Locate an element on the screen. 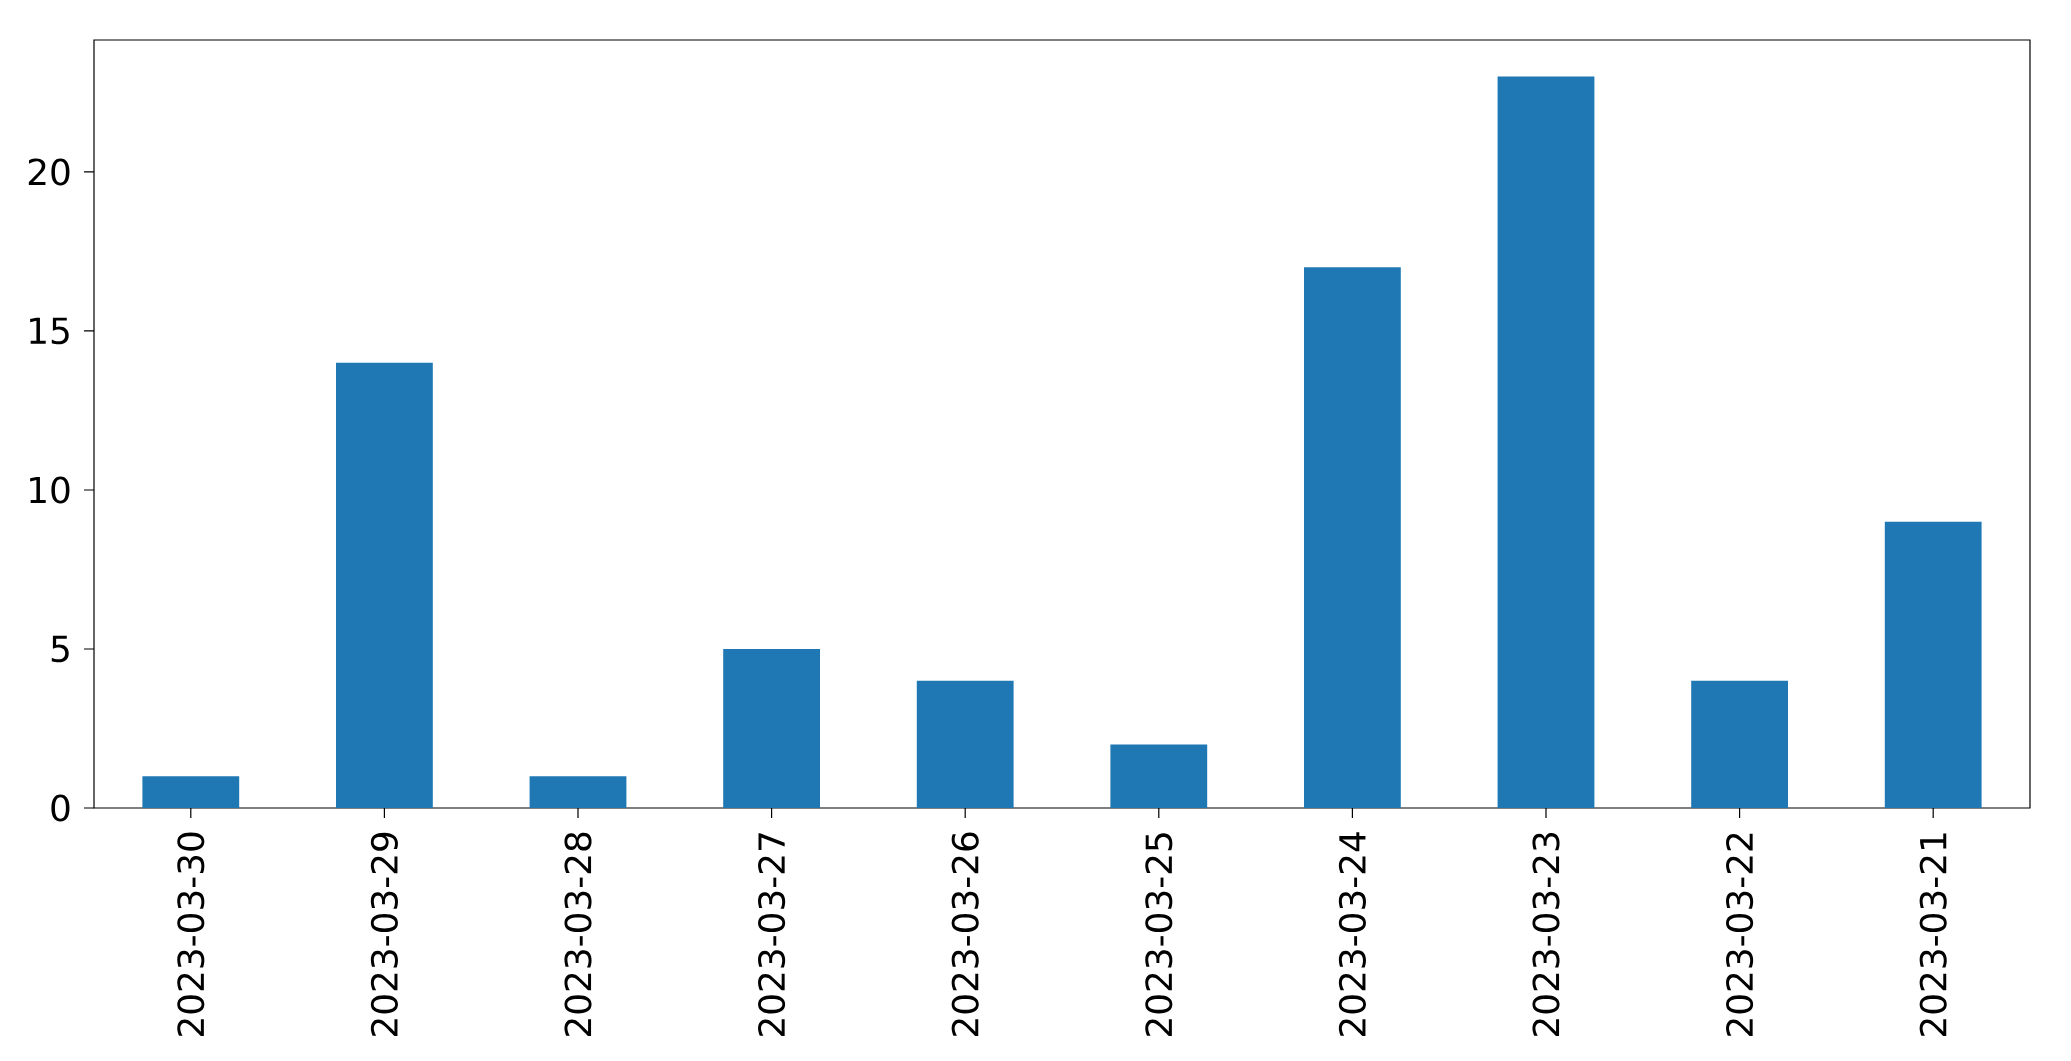  y-tick-label: 10 is located at coordinates (50, 490).